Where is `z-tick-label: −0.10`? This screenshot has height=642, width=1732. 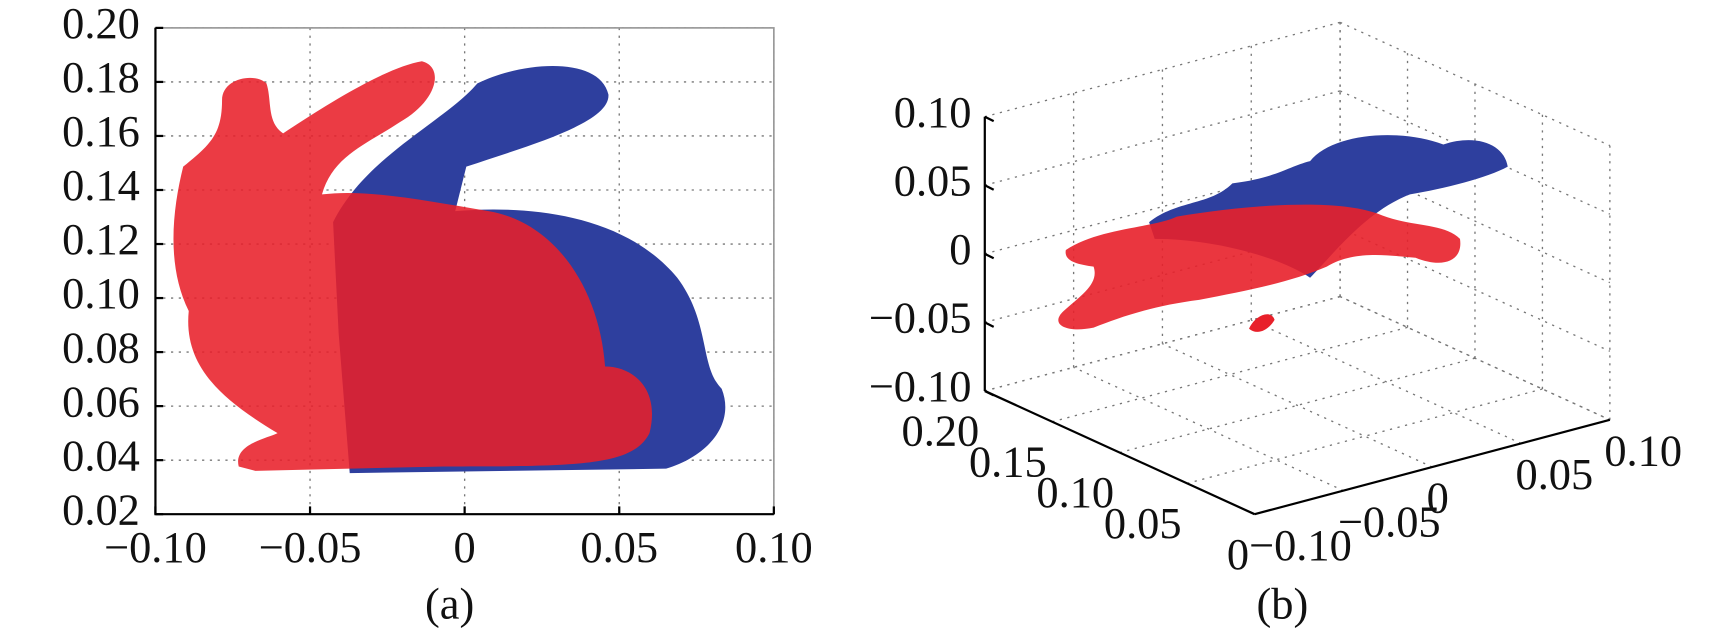 z-tick-label: −0.10 is located at coordinates (920, 386).